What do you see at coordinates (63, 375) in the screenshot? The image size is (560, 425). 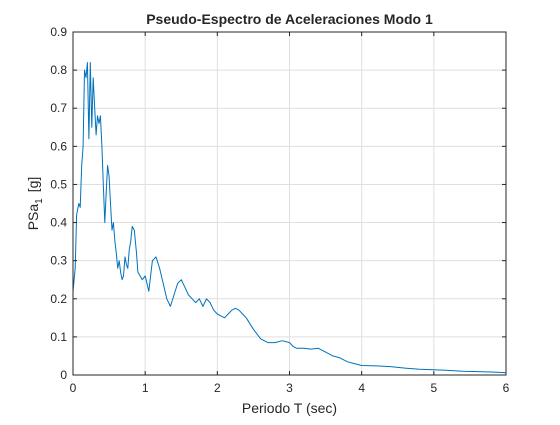 I see `y-tick-label: 0` at bounding box center [63, 375].